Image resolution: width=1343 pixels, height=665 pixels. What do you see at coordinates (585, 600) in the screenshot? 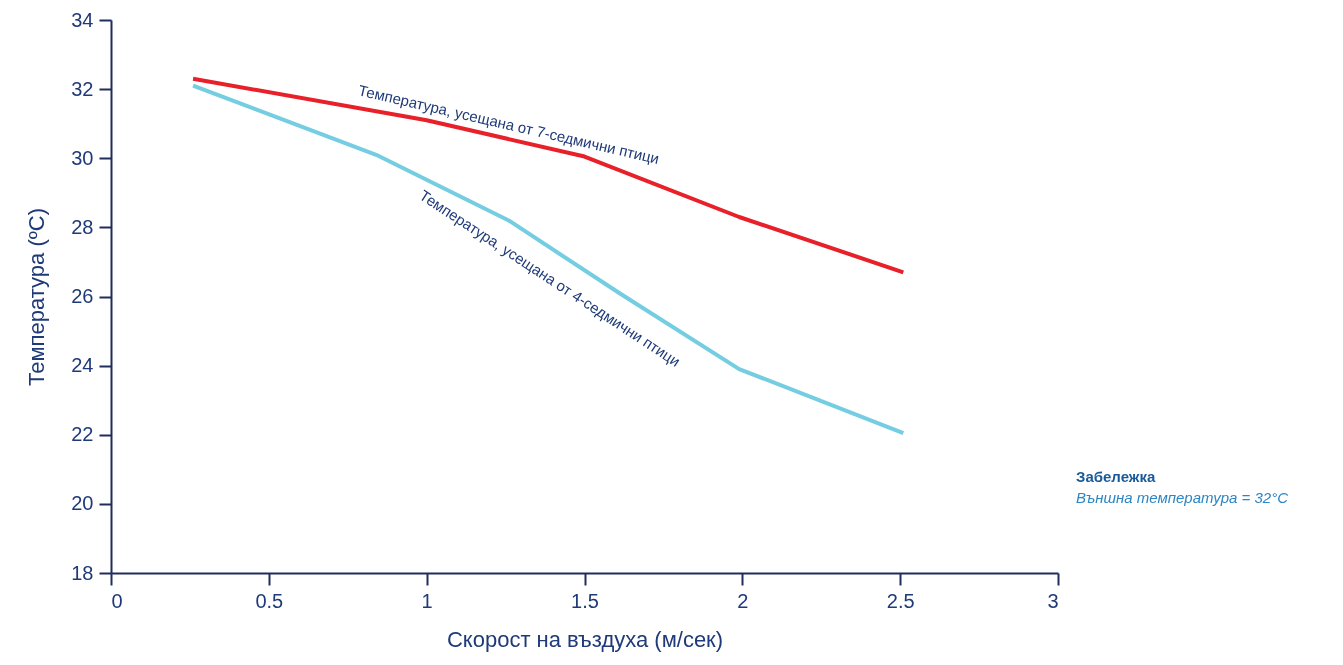
I see `x-tick-label: 1.5` at bounding box center [585, 600].